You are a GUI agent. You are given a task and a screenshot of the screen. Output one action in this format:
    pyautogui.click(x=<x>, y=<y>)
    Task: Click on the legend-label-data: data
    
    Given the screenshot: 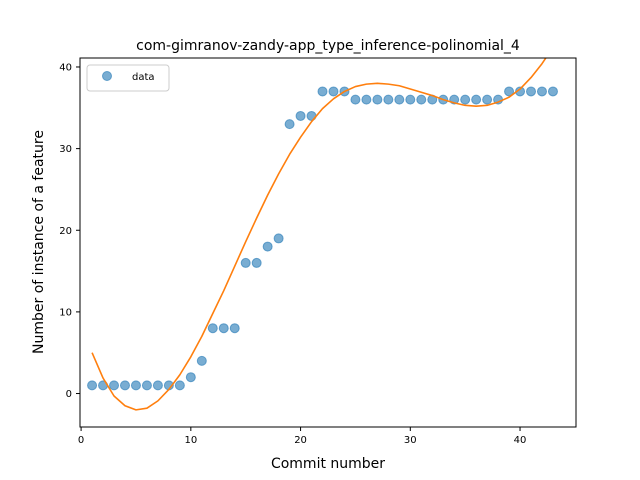 What is the action you would take?
    pyautogui.click(x=143, y=77)
    